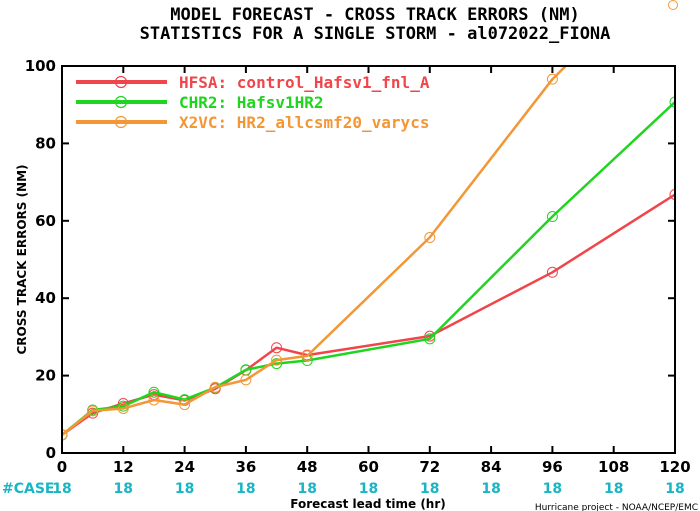 This screenshot has height=511, width=700. I want to click on y-tick-label: 0, so click(51, 453).